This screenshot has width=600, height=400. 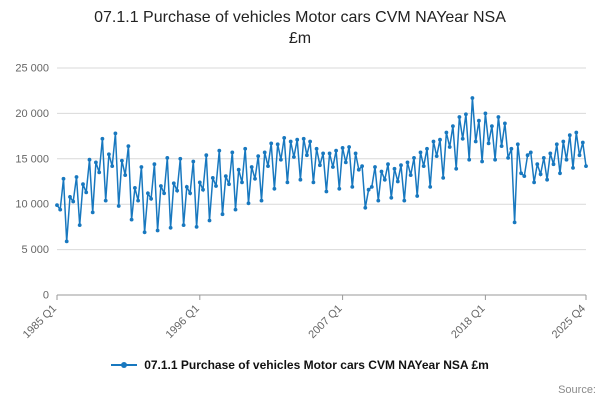 What do you see at coordinates (32, 159) in the screenshot?
I see `y-axis-tick-label: 15 000` at bounding box center [32, 159].